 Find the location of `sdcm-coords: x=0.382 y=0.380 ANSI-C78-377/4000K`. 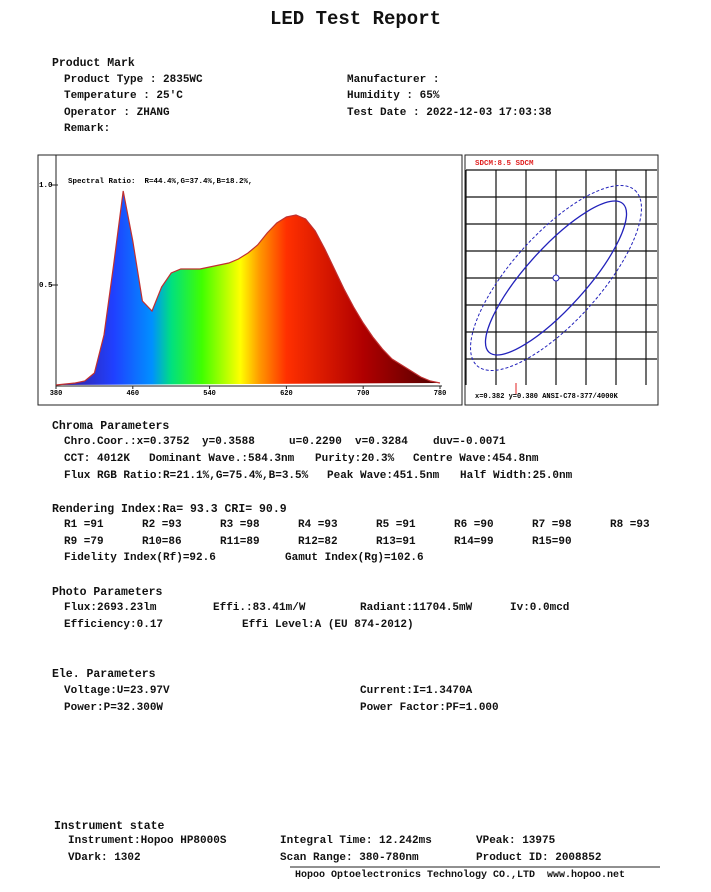

sdcm-coords: x=0.382 y=0.380 ANSI-C78-377/4000K is located at coordinates (547, 397).